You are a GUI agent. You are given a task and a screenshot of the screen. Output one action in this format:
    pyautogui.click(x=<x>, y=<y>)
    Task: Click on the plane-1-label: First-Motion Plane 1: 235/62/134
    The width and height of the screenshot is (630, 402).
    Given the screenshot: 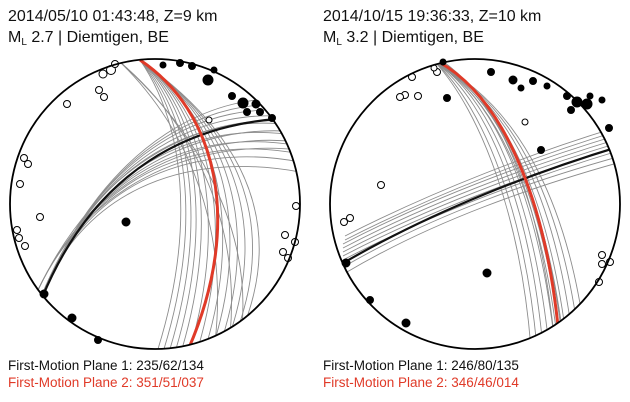 What is the action you would take?
    pyautogui.click(x=106, y=365)
    